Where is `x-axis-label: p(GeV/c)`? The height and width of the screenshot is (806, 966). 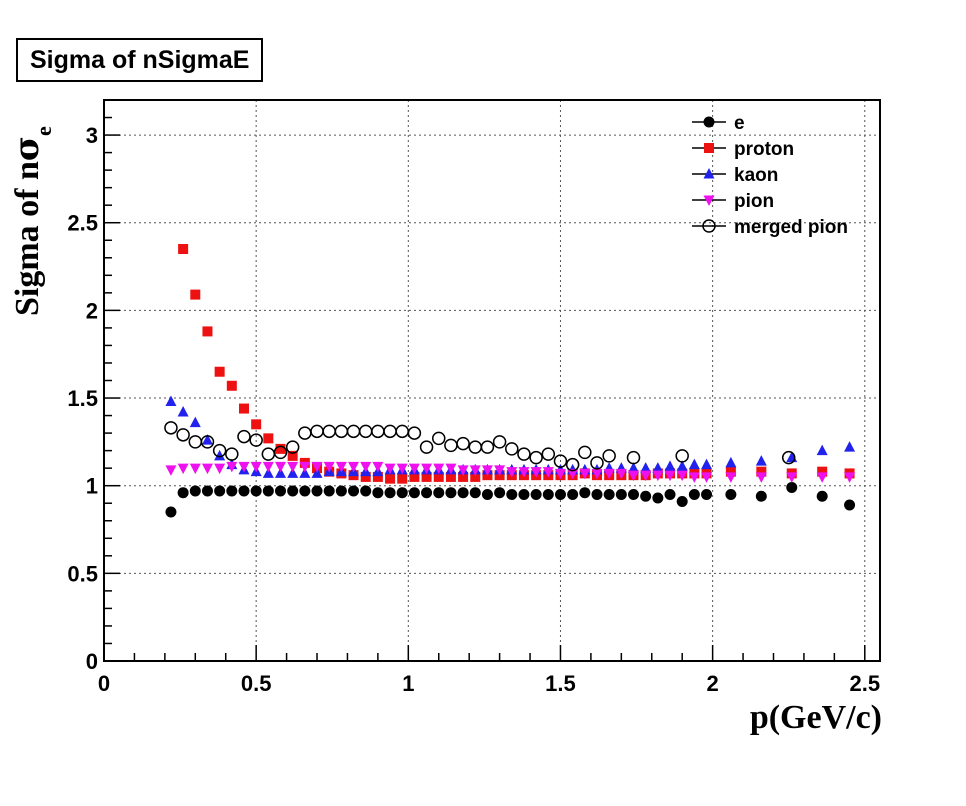 x-axis-label: p(GeV/c) is located at coordinates (816, 717).